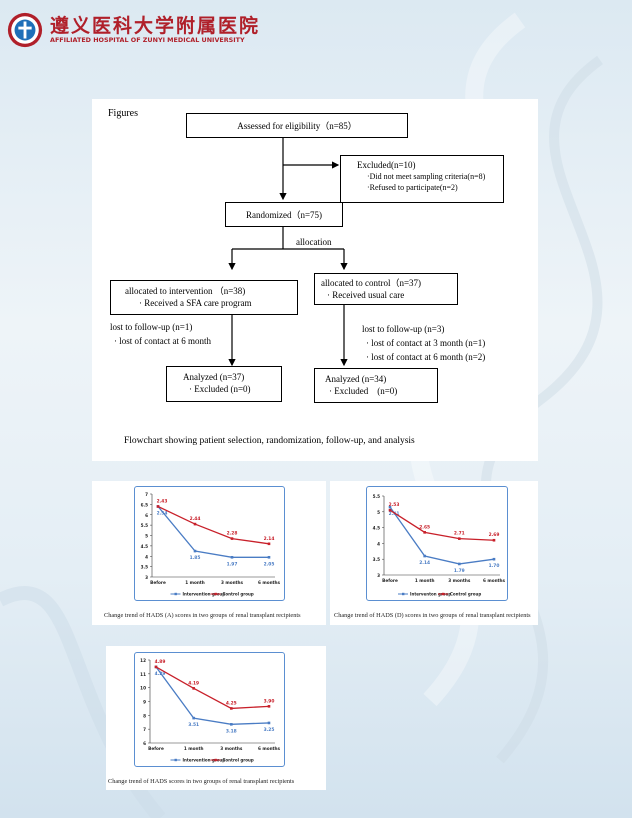 The image size is (632, 818). I want to click on data-label: 4.25, so click(231, 703).